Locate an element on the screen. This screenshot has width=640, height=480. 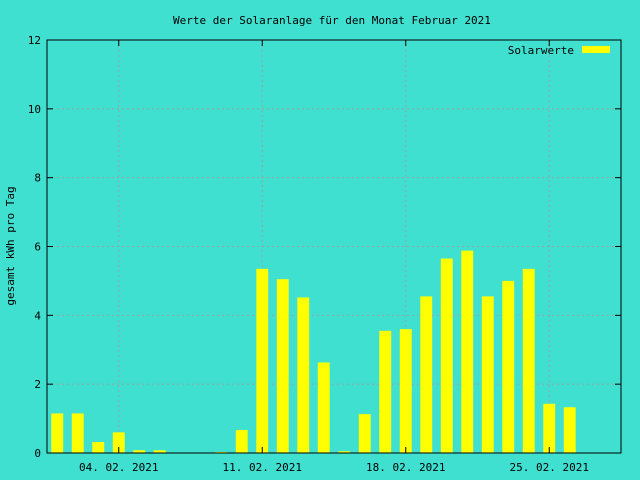
legend: Solarwerte is located at coordinates (559, 50).